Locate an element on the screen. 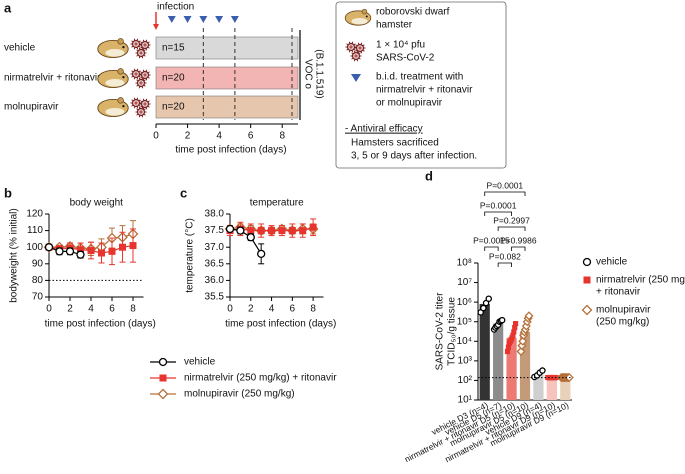 This screenshot has width=685, height=474. legend-text: or molnupiravir is located at coordinates (409, 103).